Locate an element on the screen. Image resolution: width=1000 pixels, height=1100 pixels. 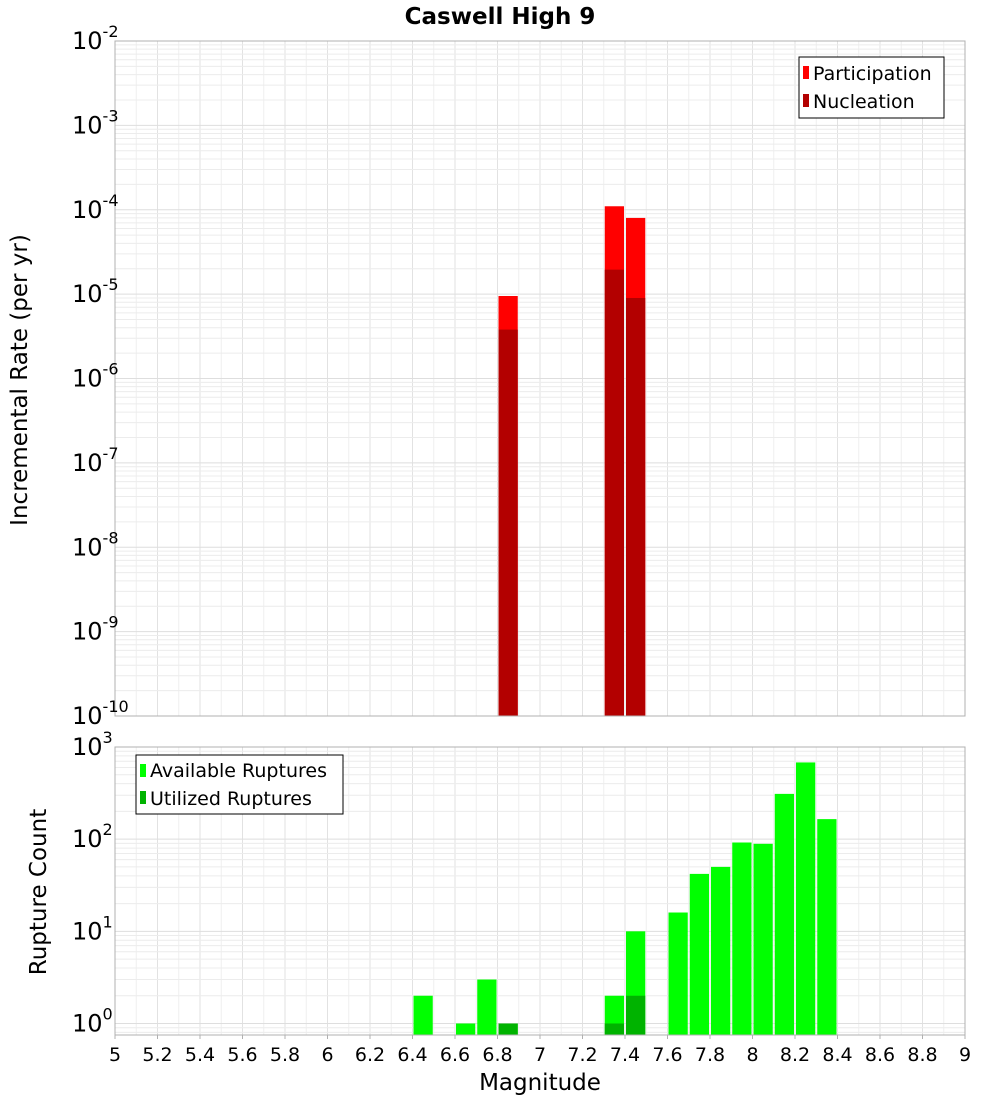
legend-swatch-utilized is located at coordinates (143, 797).